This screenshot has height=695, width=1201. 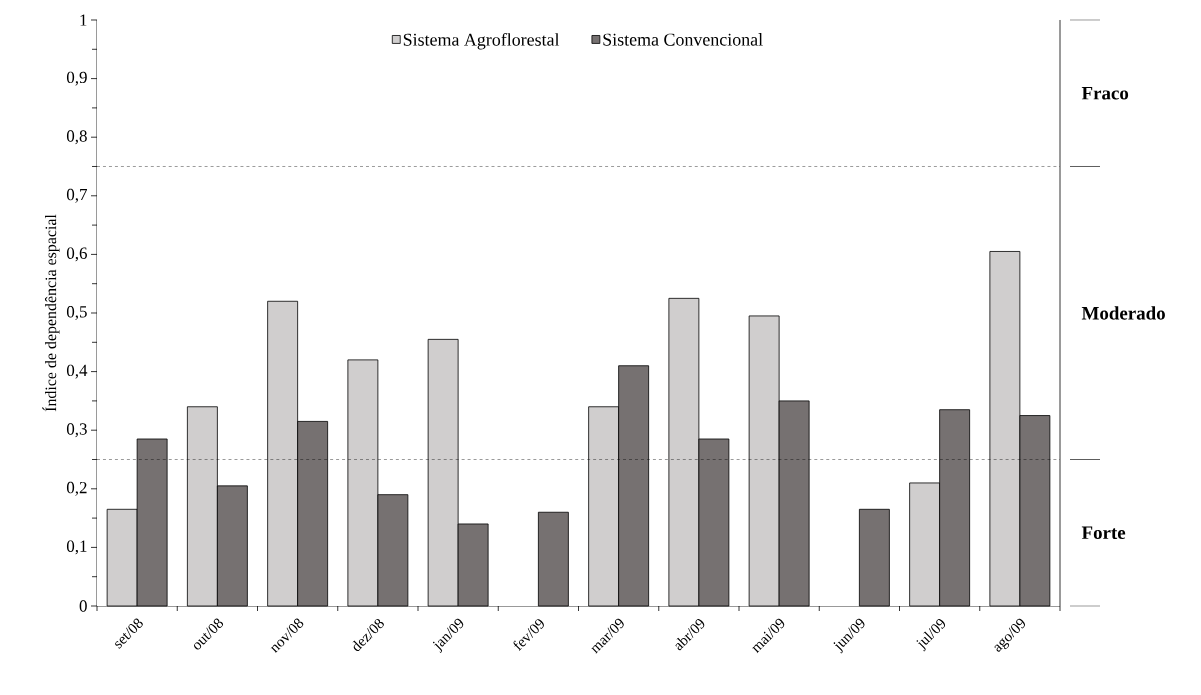 I want to click on y-tick-label: 0,3, so click(x=76, y=430).